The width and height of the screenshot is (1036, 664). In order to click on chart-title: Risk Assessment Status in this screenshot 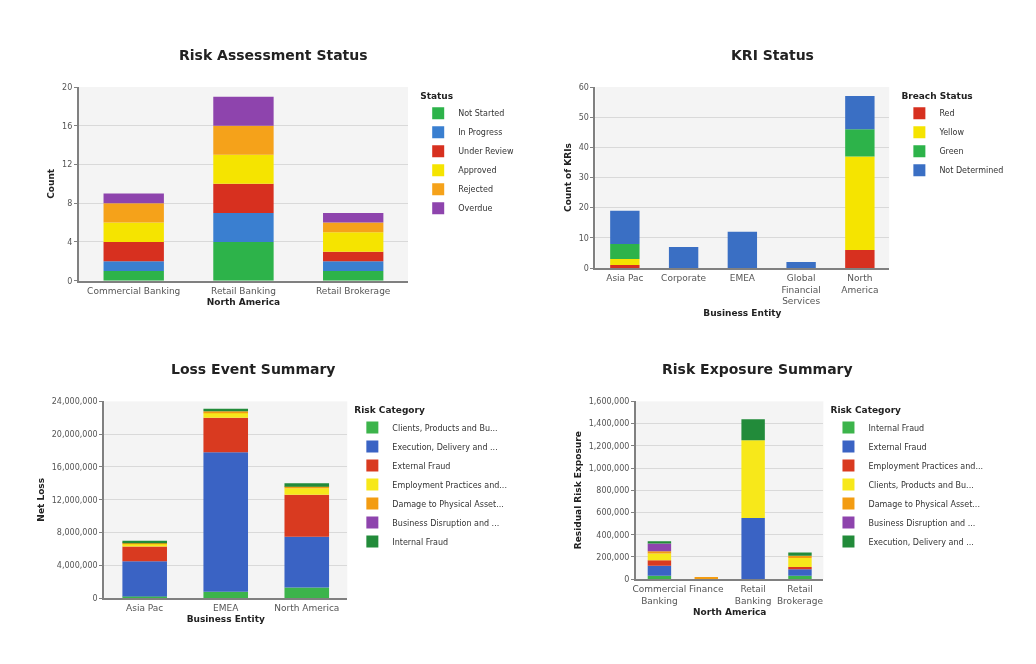, I will do `click(273, 55)`.